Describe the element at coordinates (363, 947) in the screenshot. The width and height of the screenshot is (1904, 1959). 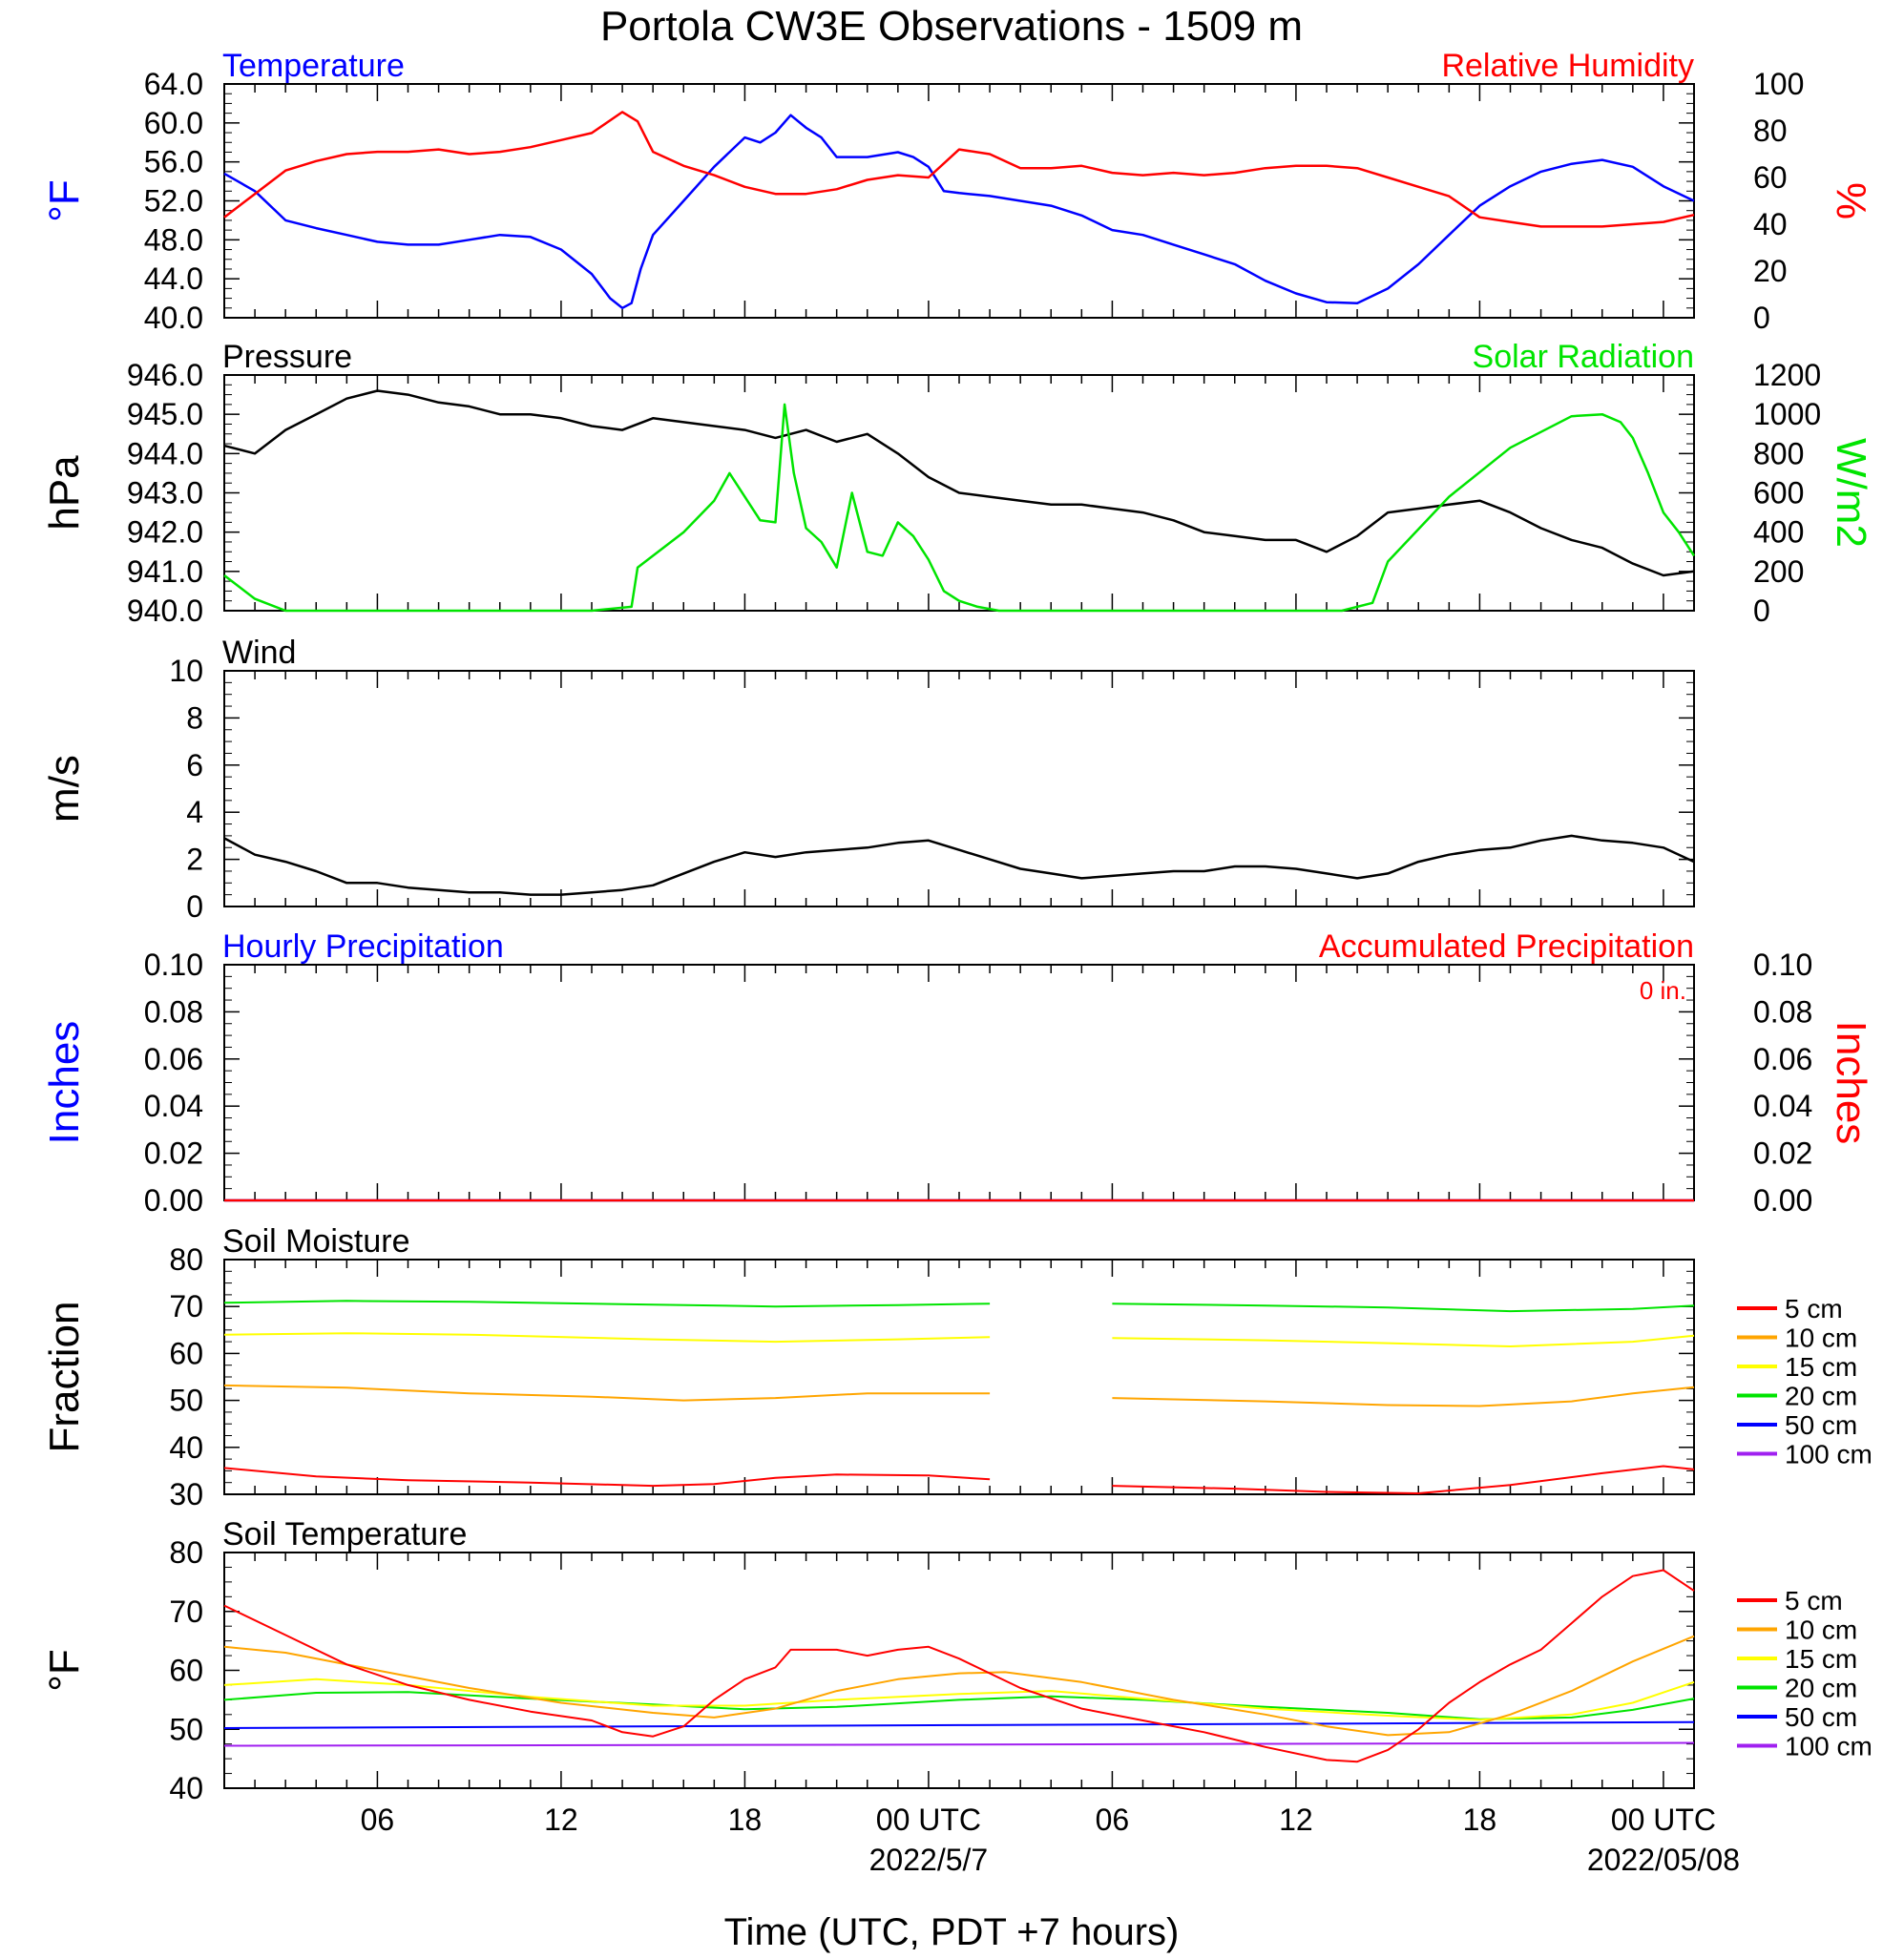
I see `panel-title-left: Hourly Precipitation` at that location.